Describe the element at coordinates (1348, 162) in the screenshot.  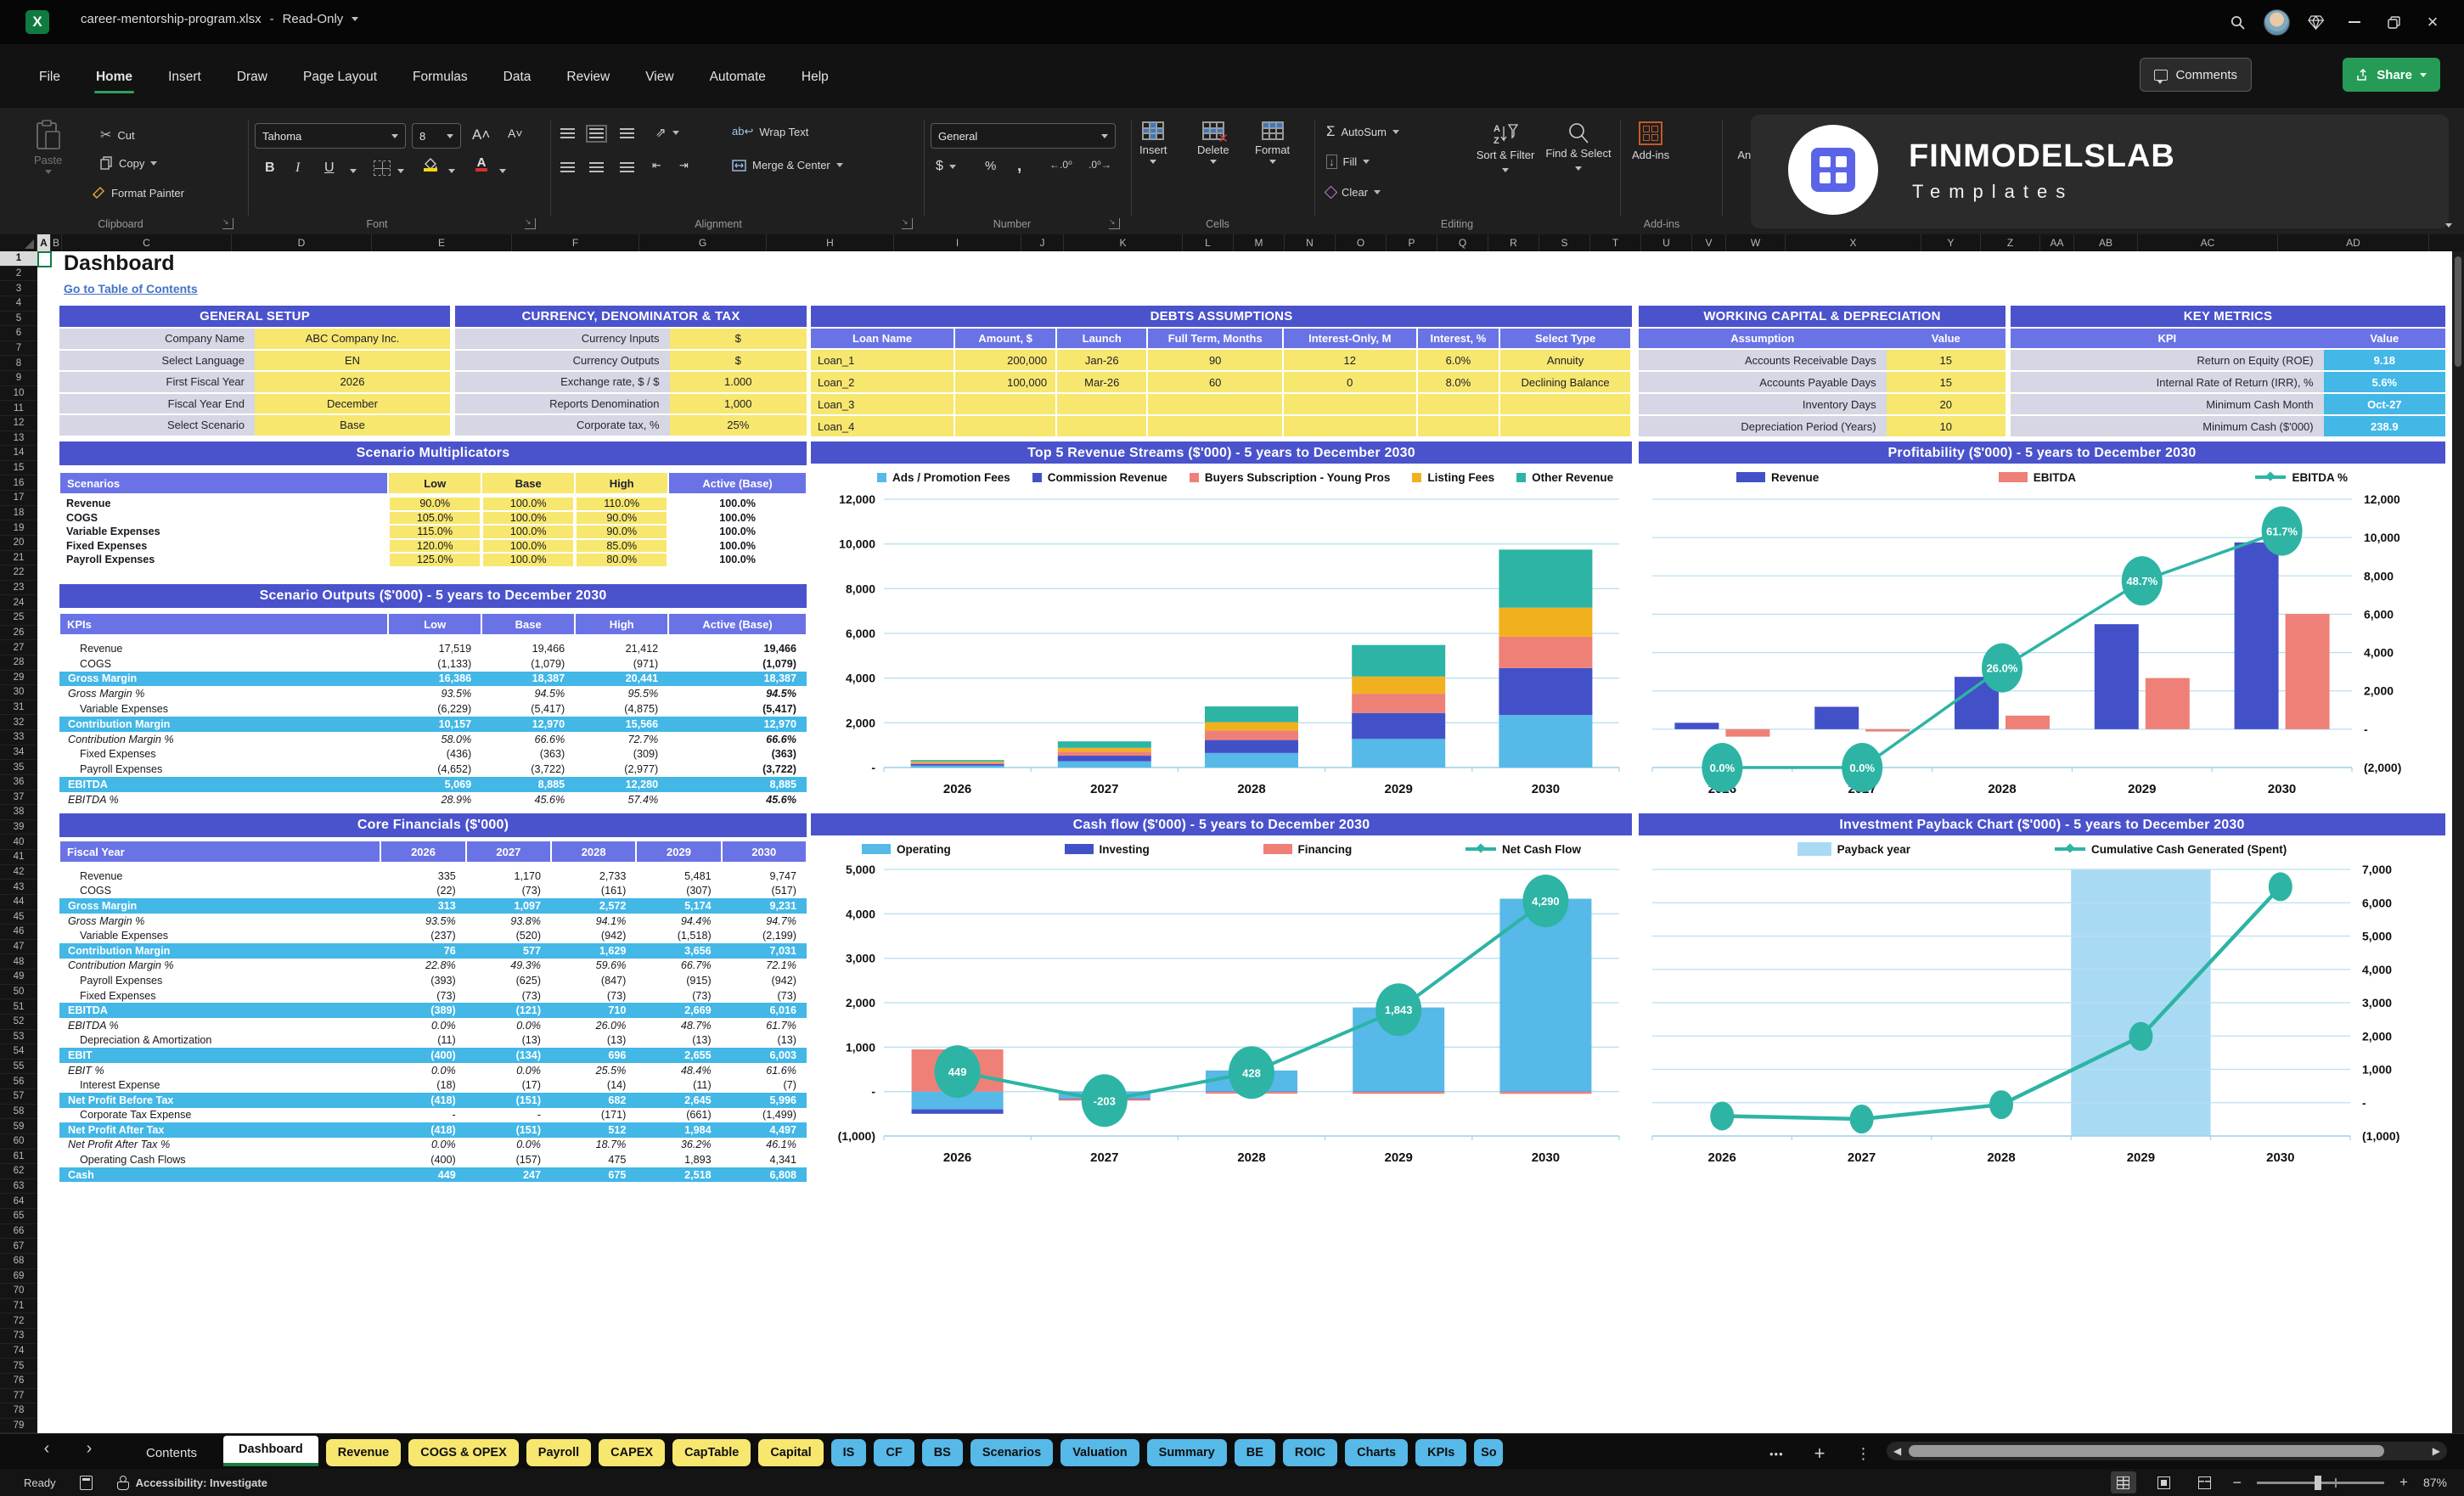
I see `fill-button: ↓ Fill` at that location.